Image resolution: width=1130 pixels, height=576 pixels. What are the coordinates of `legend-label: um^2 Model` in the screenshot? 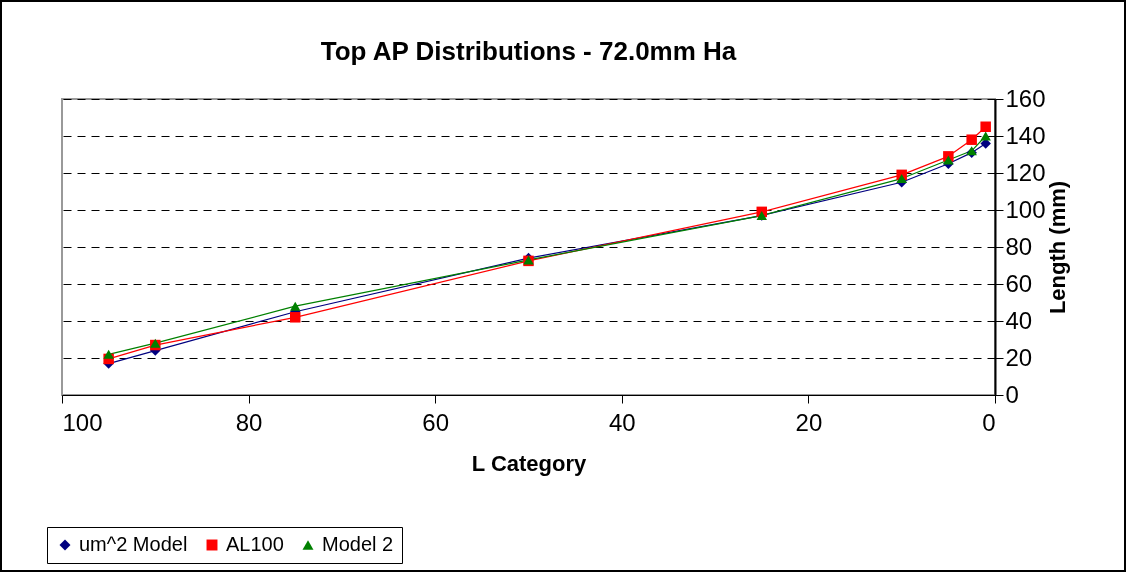 It's located at (133, 544).